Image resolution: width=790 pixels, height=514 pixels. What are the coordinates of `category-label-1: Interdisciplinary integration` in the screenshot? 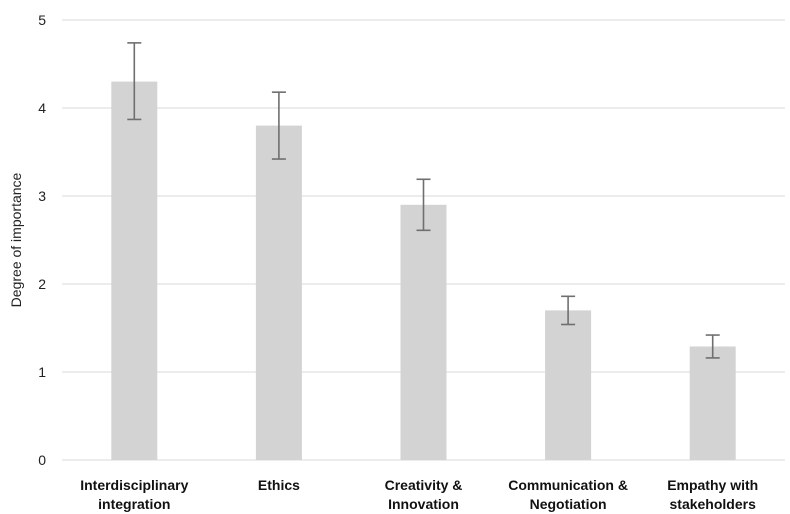 It's located at (134, 494).